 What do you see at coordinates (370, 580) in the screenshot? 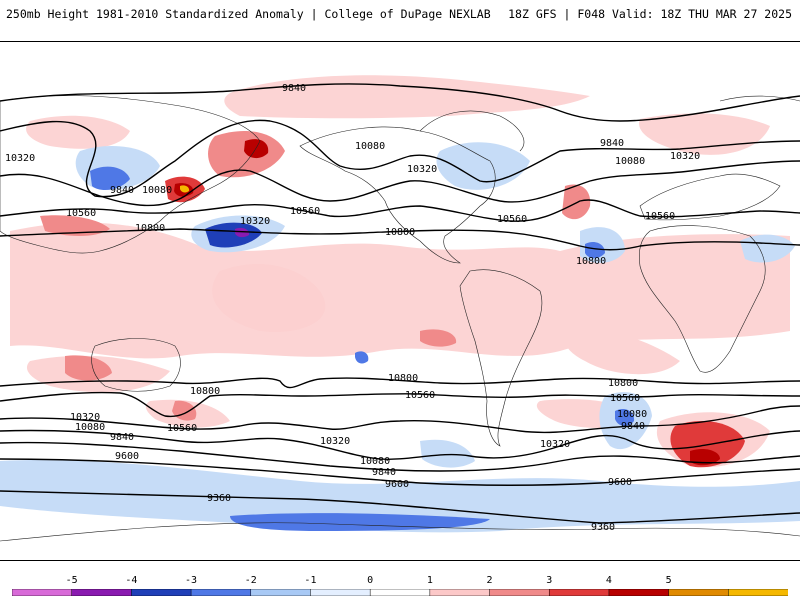
I see `colorbar-tick-label: 0` at bounding box center [370, 580].